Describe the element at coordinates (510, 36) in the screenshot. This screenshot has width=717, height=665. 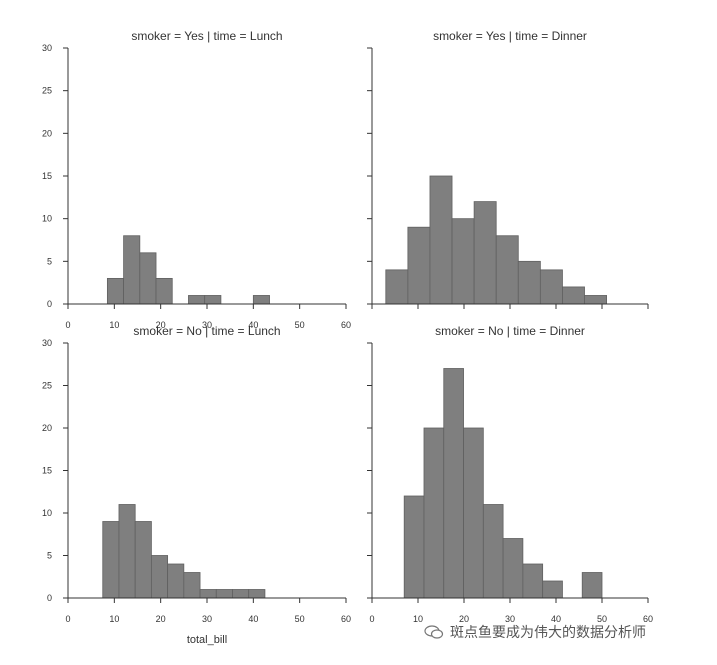
I see `panel-2-title: smoker = Yes | time = Dinner` at that location.